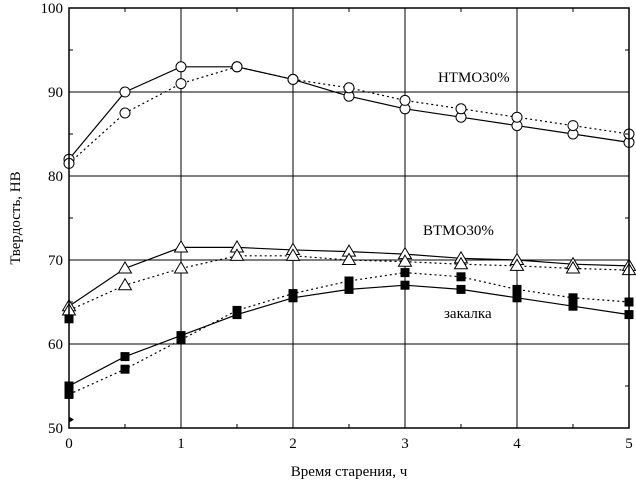 The width and height of the screenshot is (636, 493). Describe the element at coordinates (181, 444) in the screenshot. I see `x-tick-label: 1` at that location.